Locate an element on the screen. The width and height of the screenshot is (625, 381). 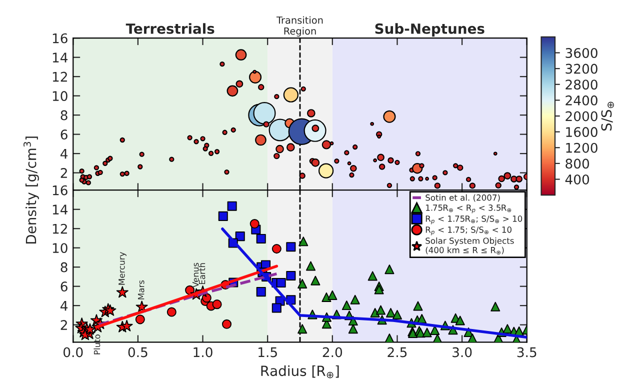
color-bar-title: S/S$_{⊕}$ is located at coordinates (607, 116).